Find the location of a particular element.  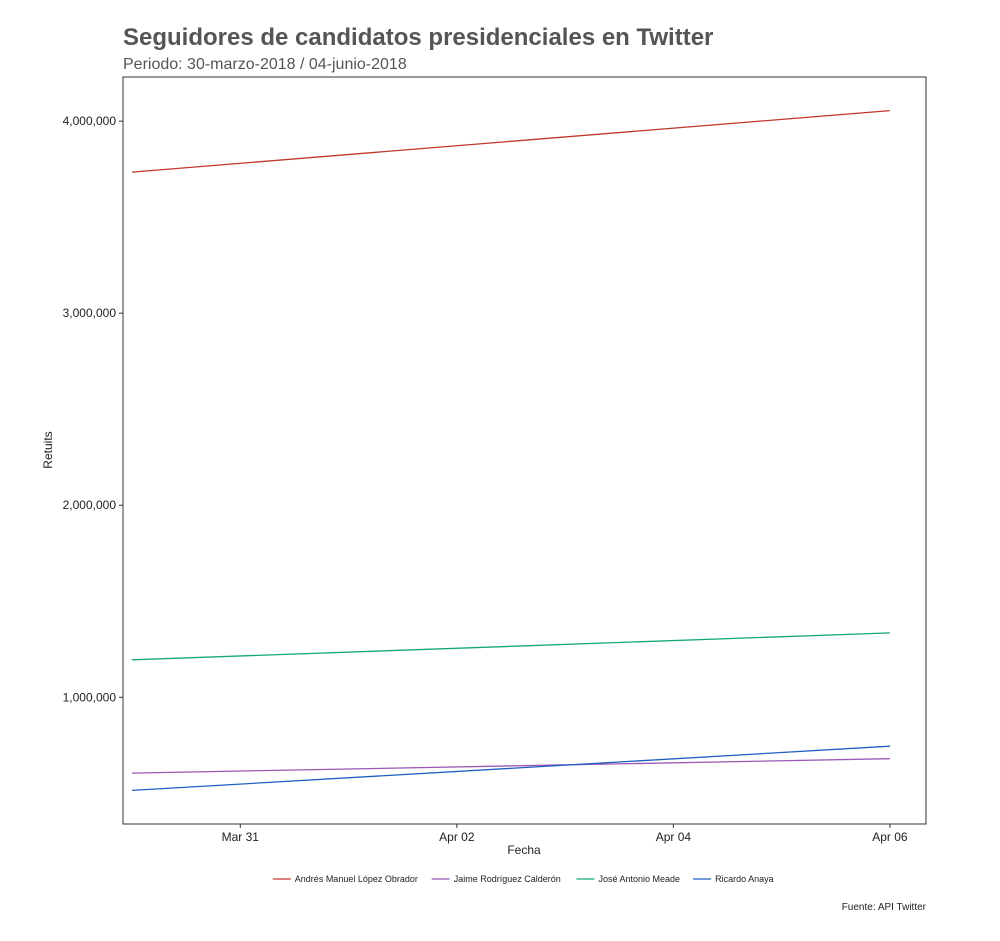

legend-item: José Antonio Meade is located at coordinates (628, 879).